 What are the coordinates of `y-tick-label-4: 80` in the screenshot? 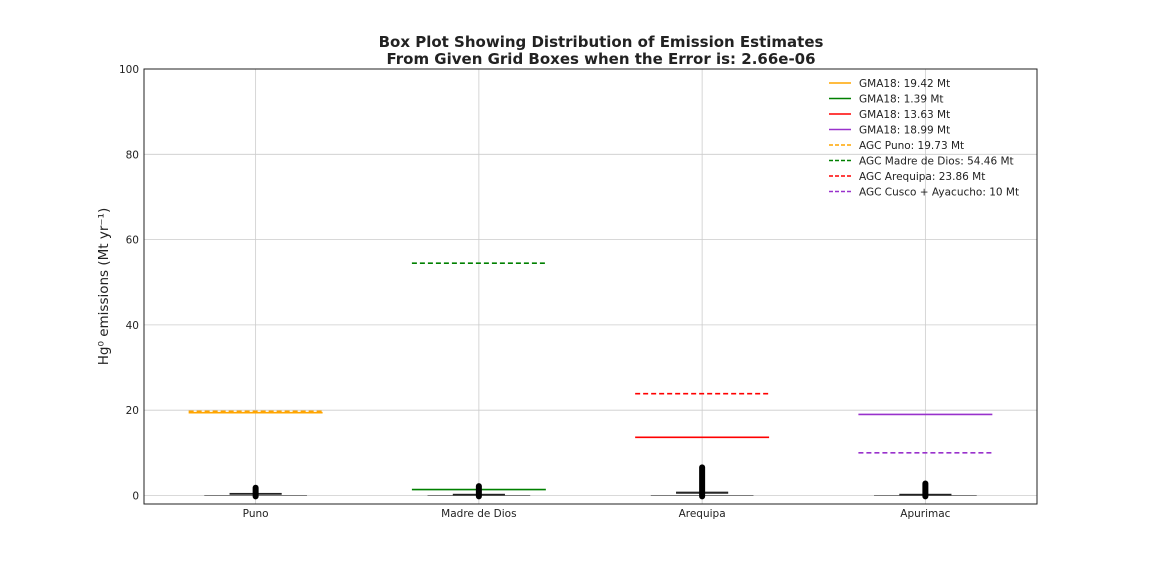 It's located at (132, 155).